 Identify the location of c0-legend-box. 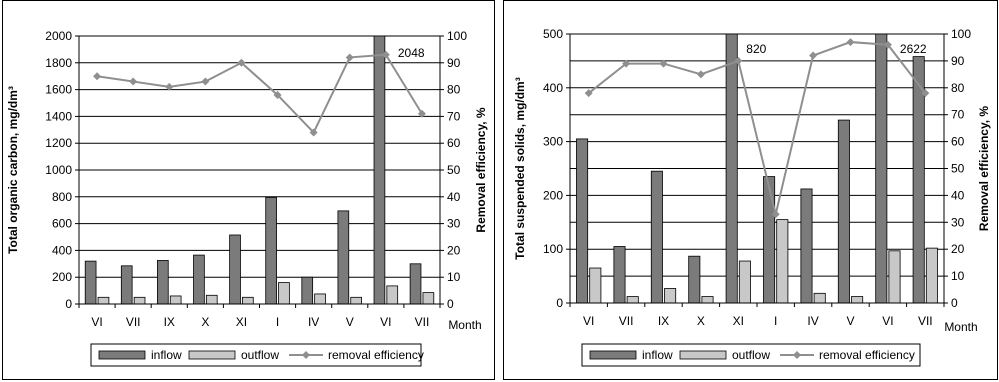
(256, 355).